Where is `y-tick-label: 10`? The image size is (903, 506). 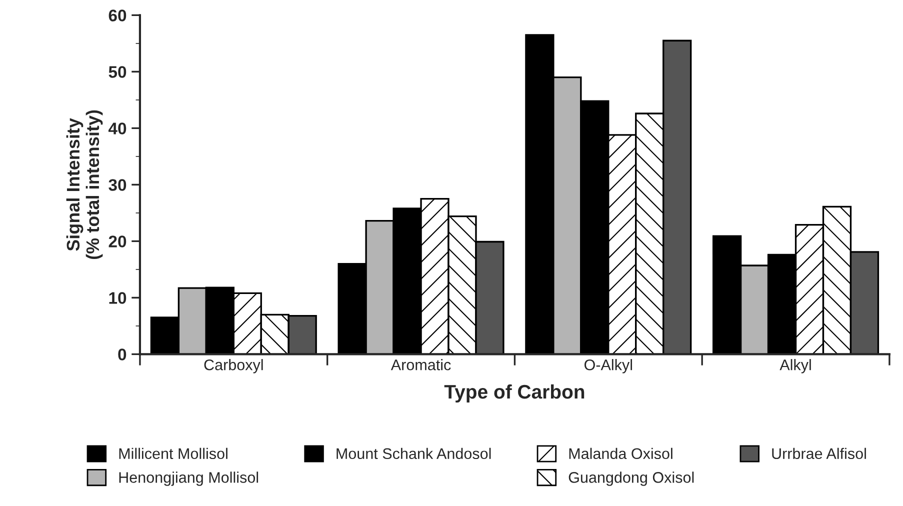
y-tick-label: 10 is located at coordinates (117, 298).